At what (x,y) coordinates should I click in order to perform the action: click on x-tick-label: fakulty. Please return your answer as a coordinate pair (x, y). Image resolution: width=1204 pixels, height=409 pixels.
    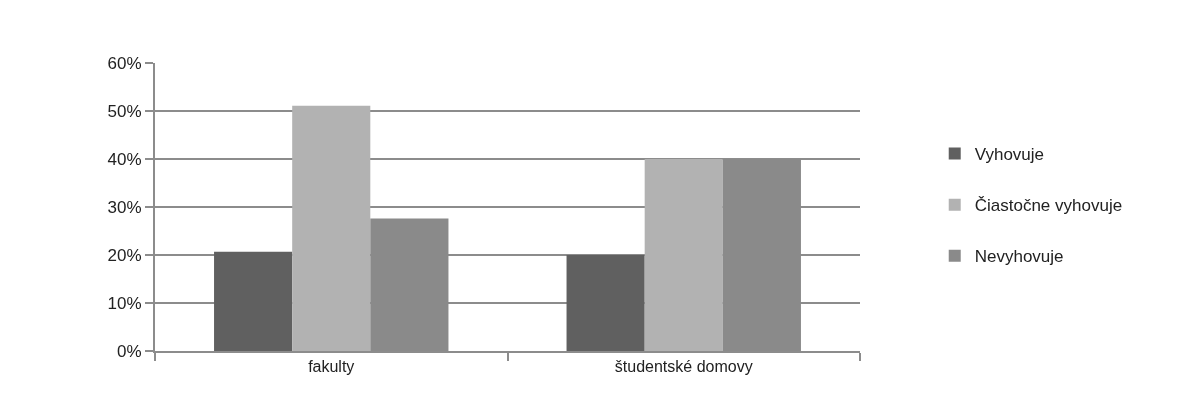
    Looking at the image, I should click on (331, 367).